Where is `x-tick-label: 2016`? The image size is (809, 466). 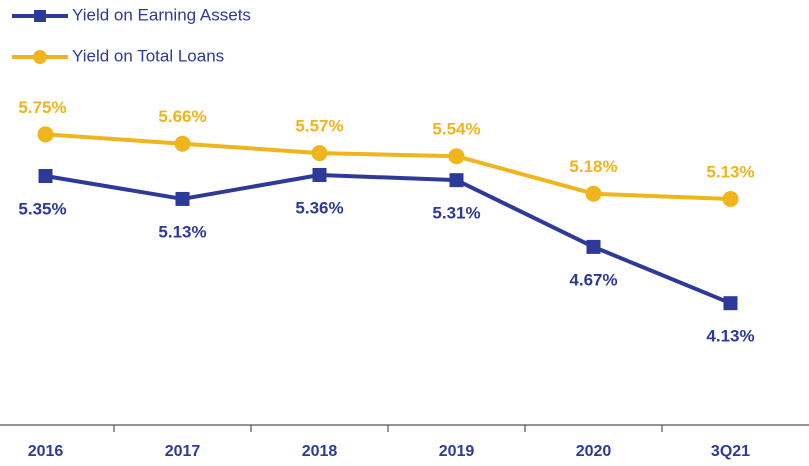
x-tick-label: 2016 is located at coordinates (46, 451).